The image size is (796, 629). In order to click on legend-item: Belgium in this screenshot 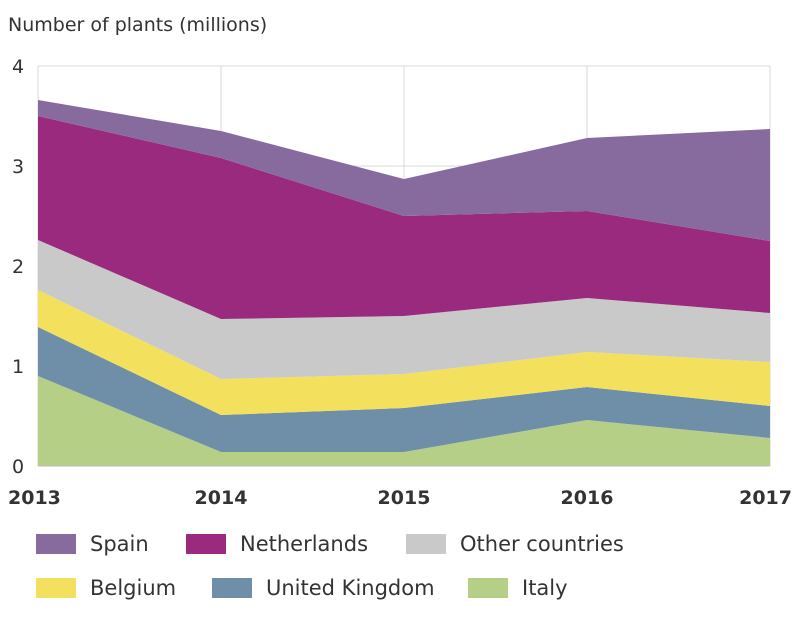, I will do `click(106, 588)`.